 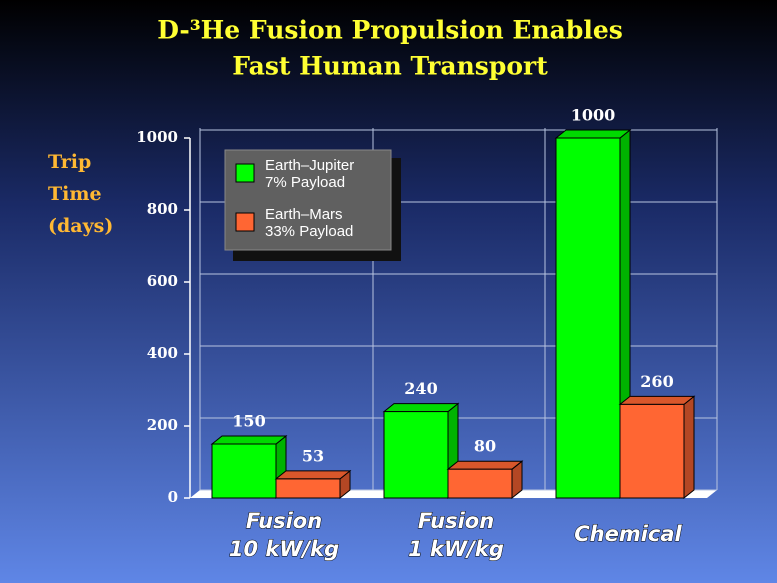 I want to click on value-label: 53, so click(x=313, y=455).